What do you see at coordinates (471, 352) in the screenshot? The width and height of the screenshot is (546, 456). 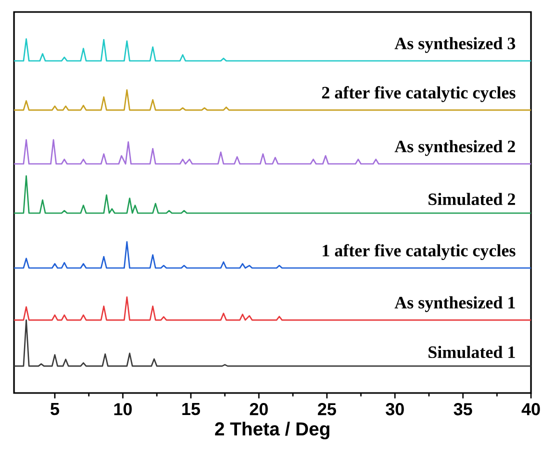 I see `series-label: Simulated 1` at bounding box center [471, 352].